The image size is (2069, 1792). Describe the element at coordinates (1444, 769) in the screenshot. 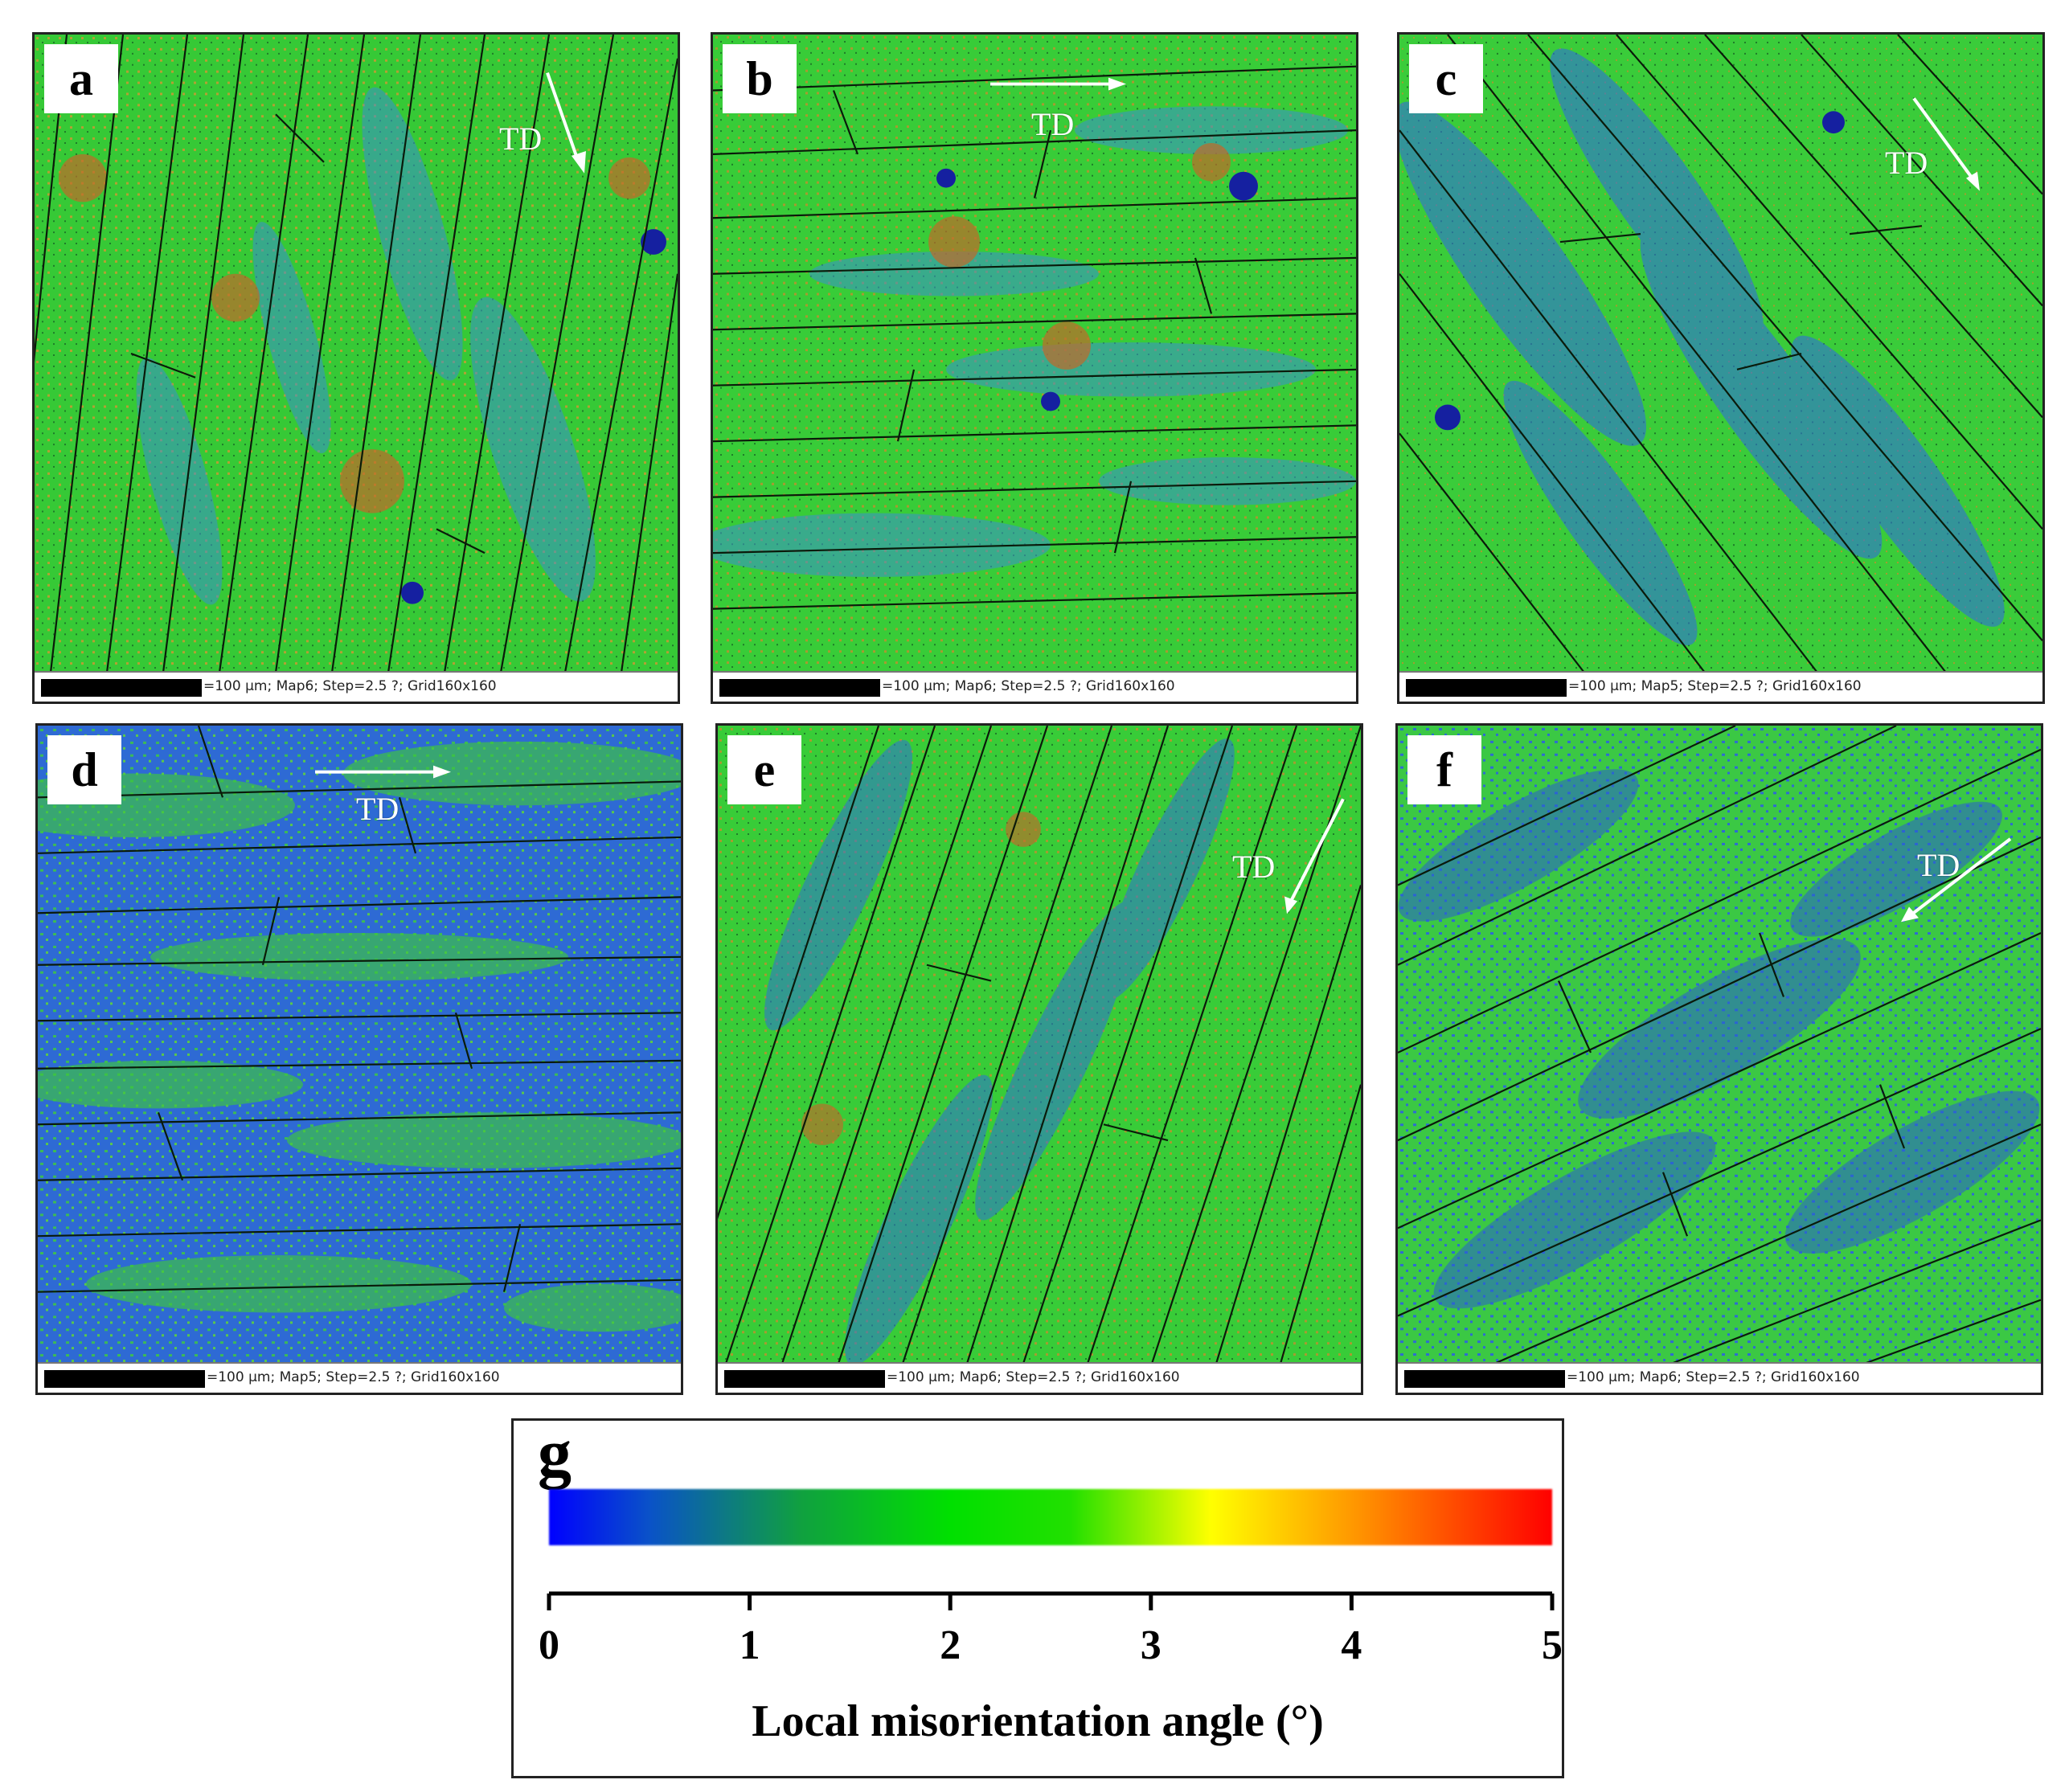

I see `panel-letter: f` at that location.